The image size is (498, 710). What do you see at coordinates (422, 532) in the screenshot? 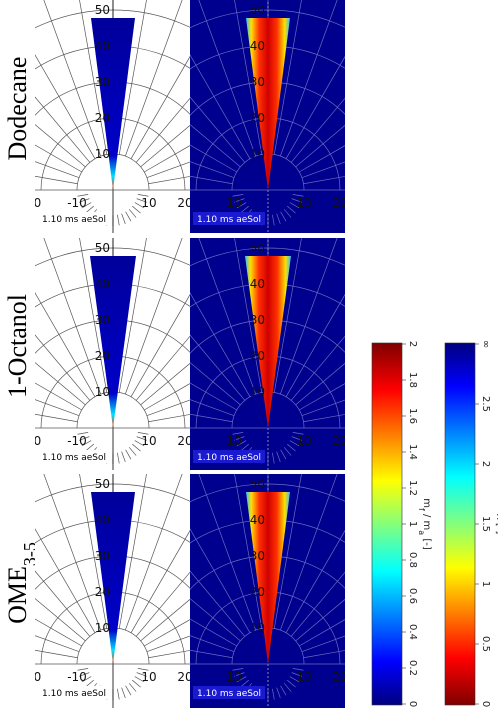
I see `colorbar-label-part: a` at bounding box center [422, 532].